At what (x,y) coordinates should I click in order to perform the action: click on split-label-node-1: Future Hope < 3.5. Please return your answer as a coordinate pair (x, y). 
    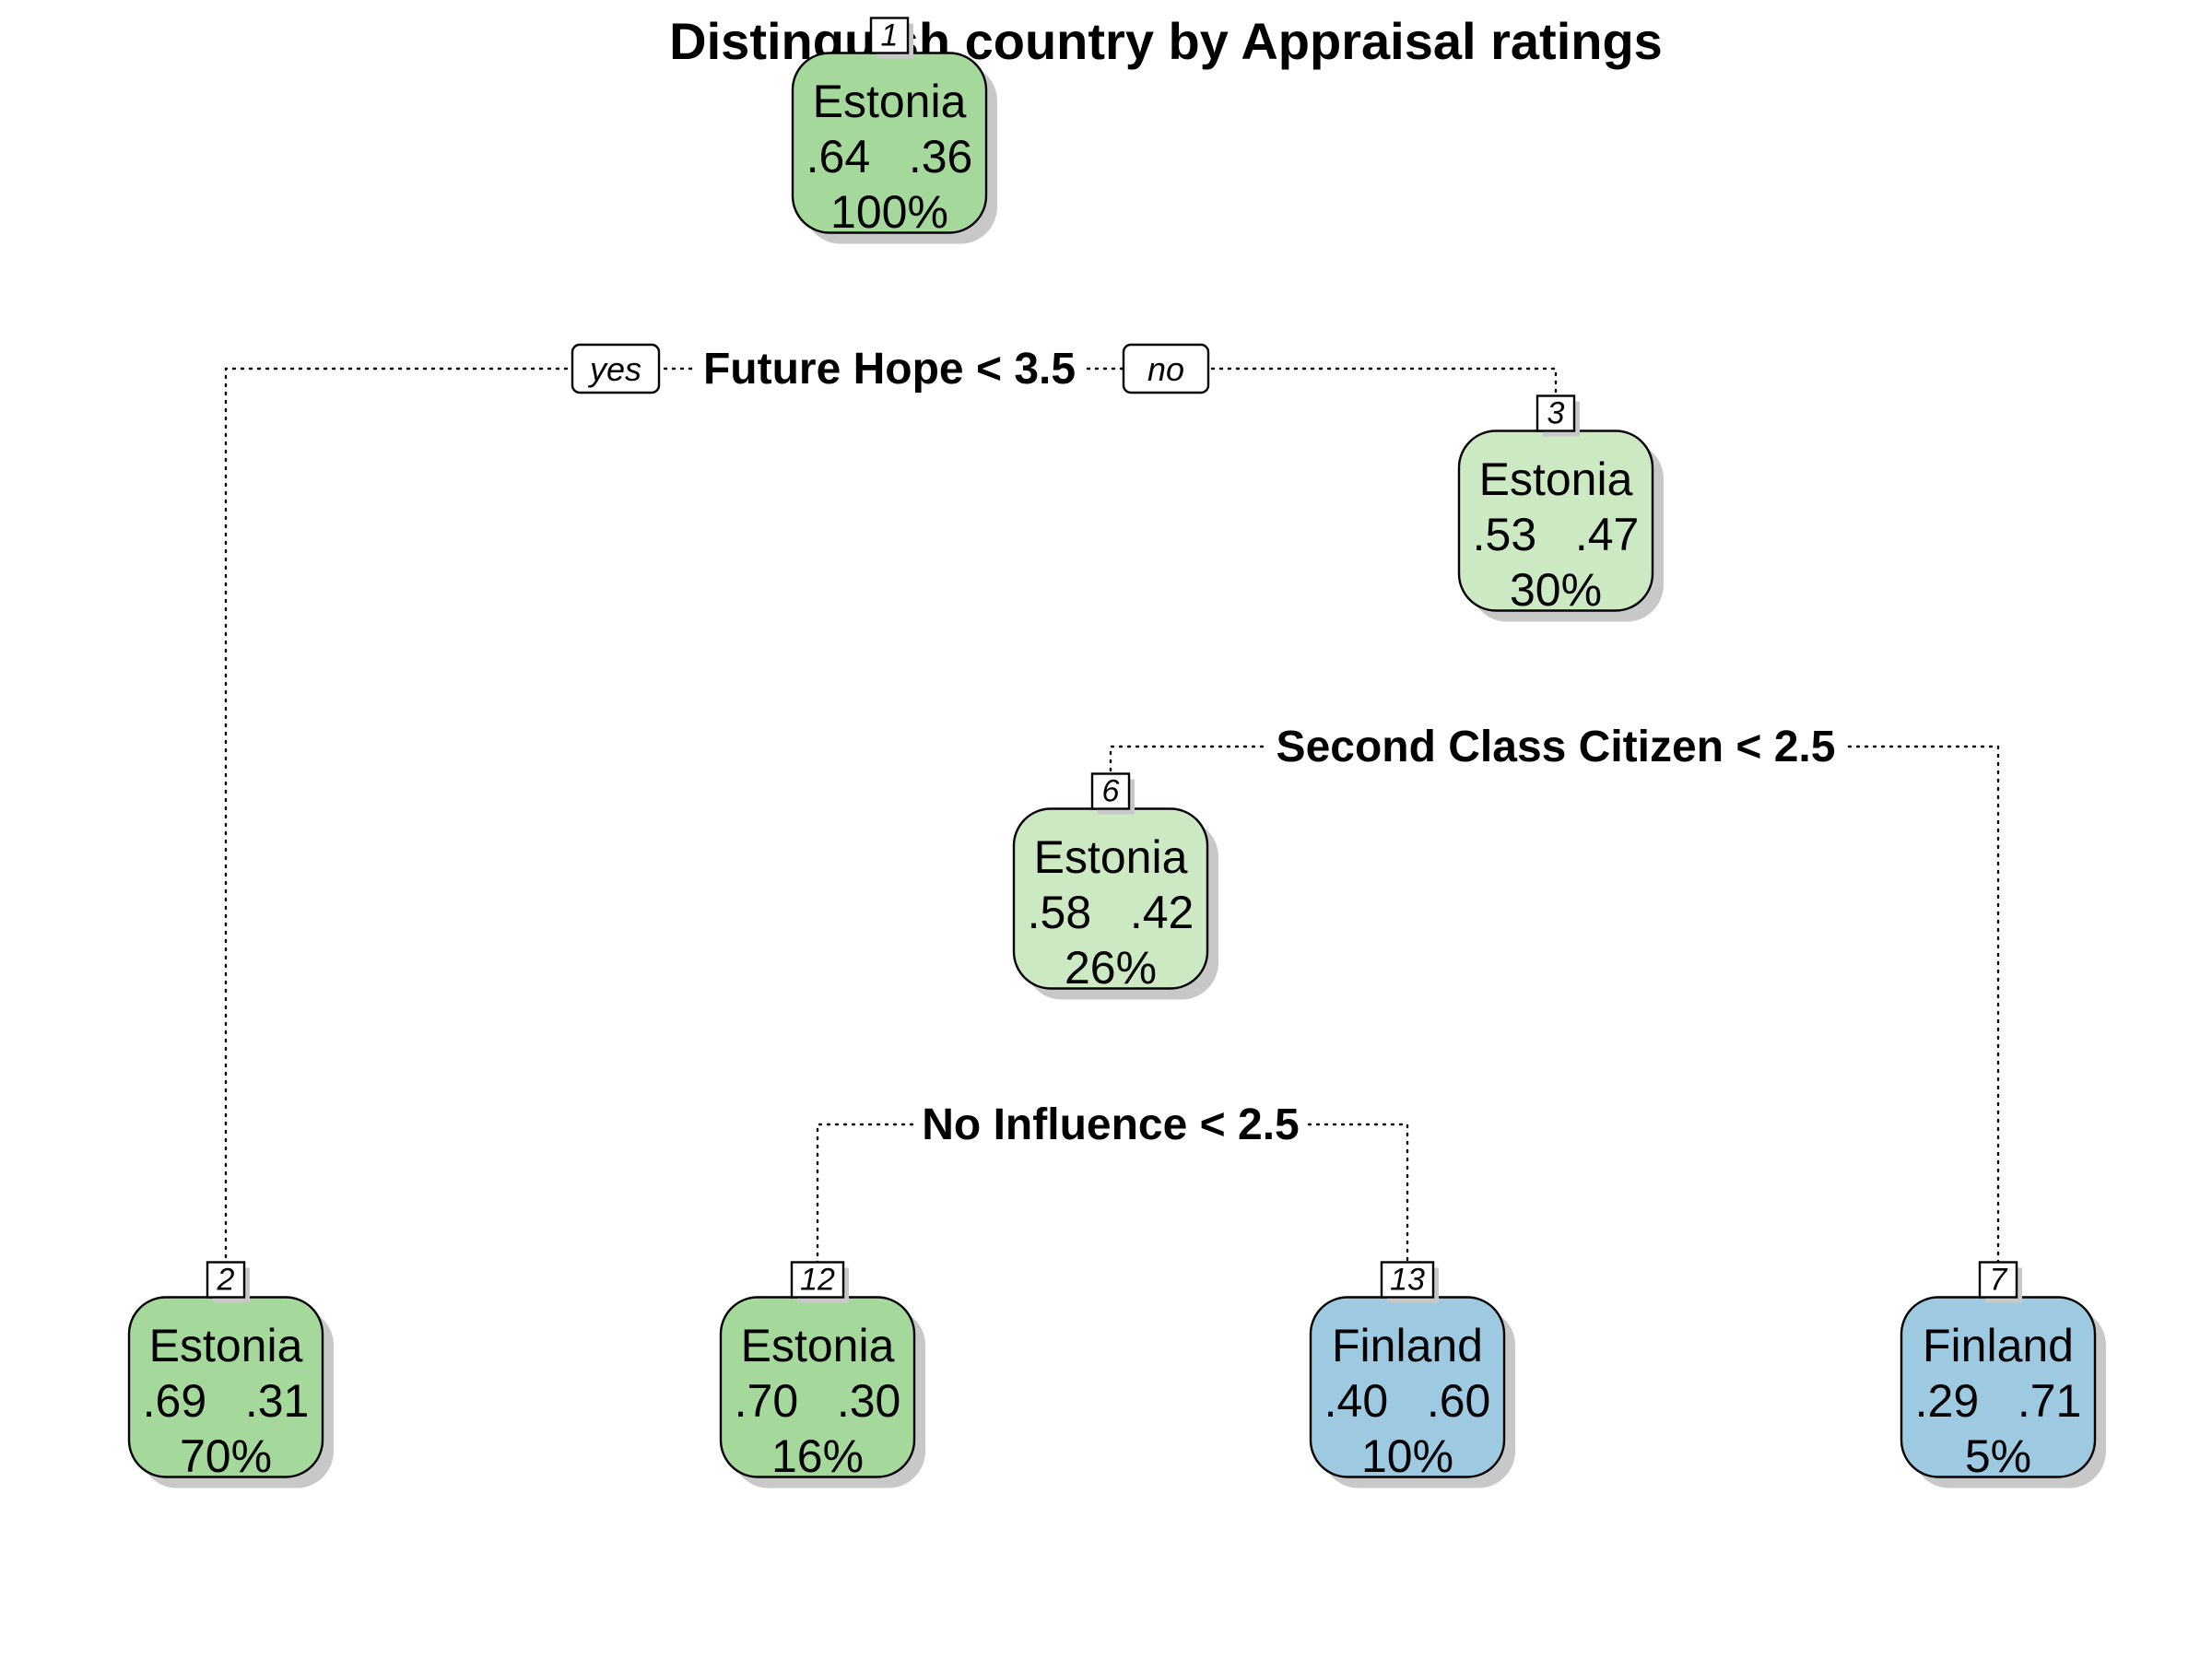
    Looking at the image, I should click on (889, 369).